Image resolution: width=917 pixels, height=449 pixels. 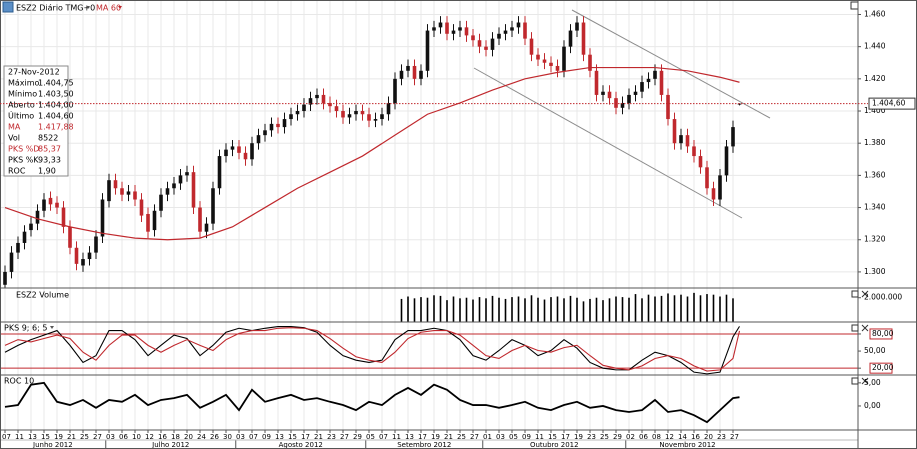 I want to click on x-tick-label: 25, so click(x=84, y=437).